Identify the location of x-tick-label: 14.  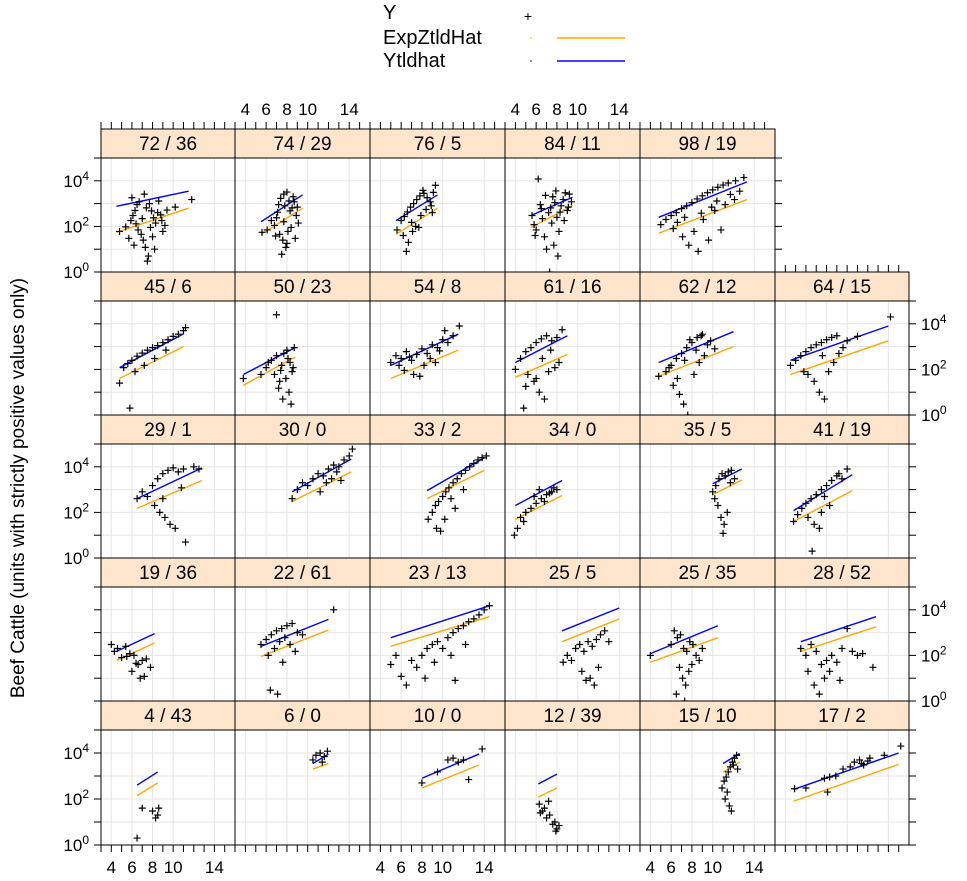
(349, 109).